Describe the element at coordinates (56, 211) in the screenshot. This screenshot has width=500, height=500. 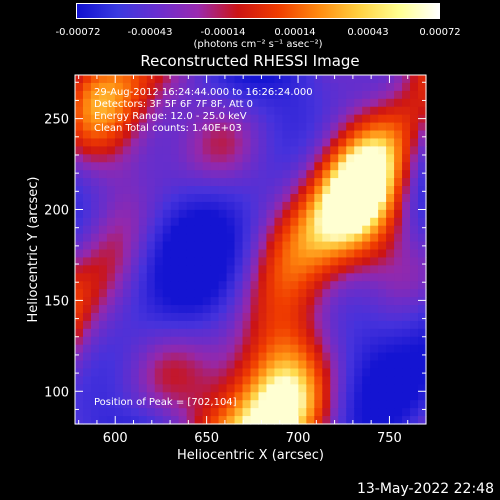
I see `y-tick-label: 200` at that location.